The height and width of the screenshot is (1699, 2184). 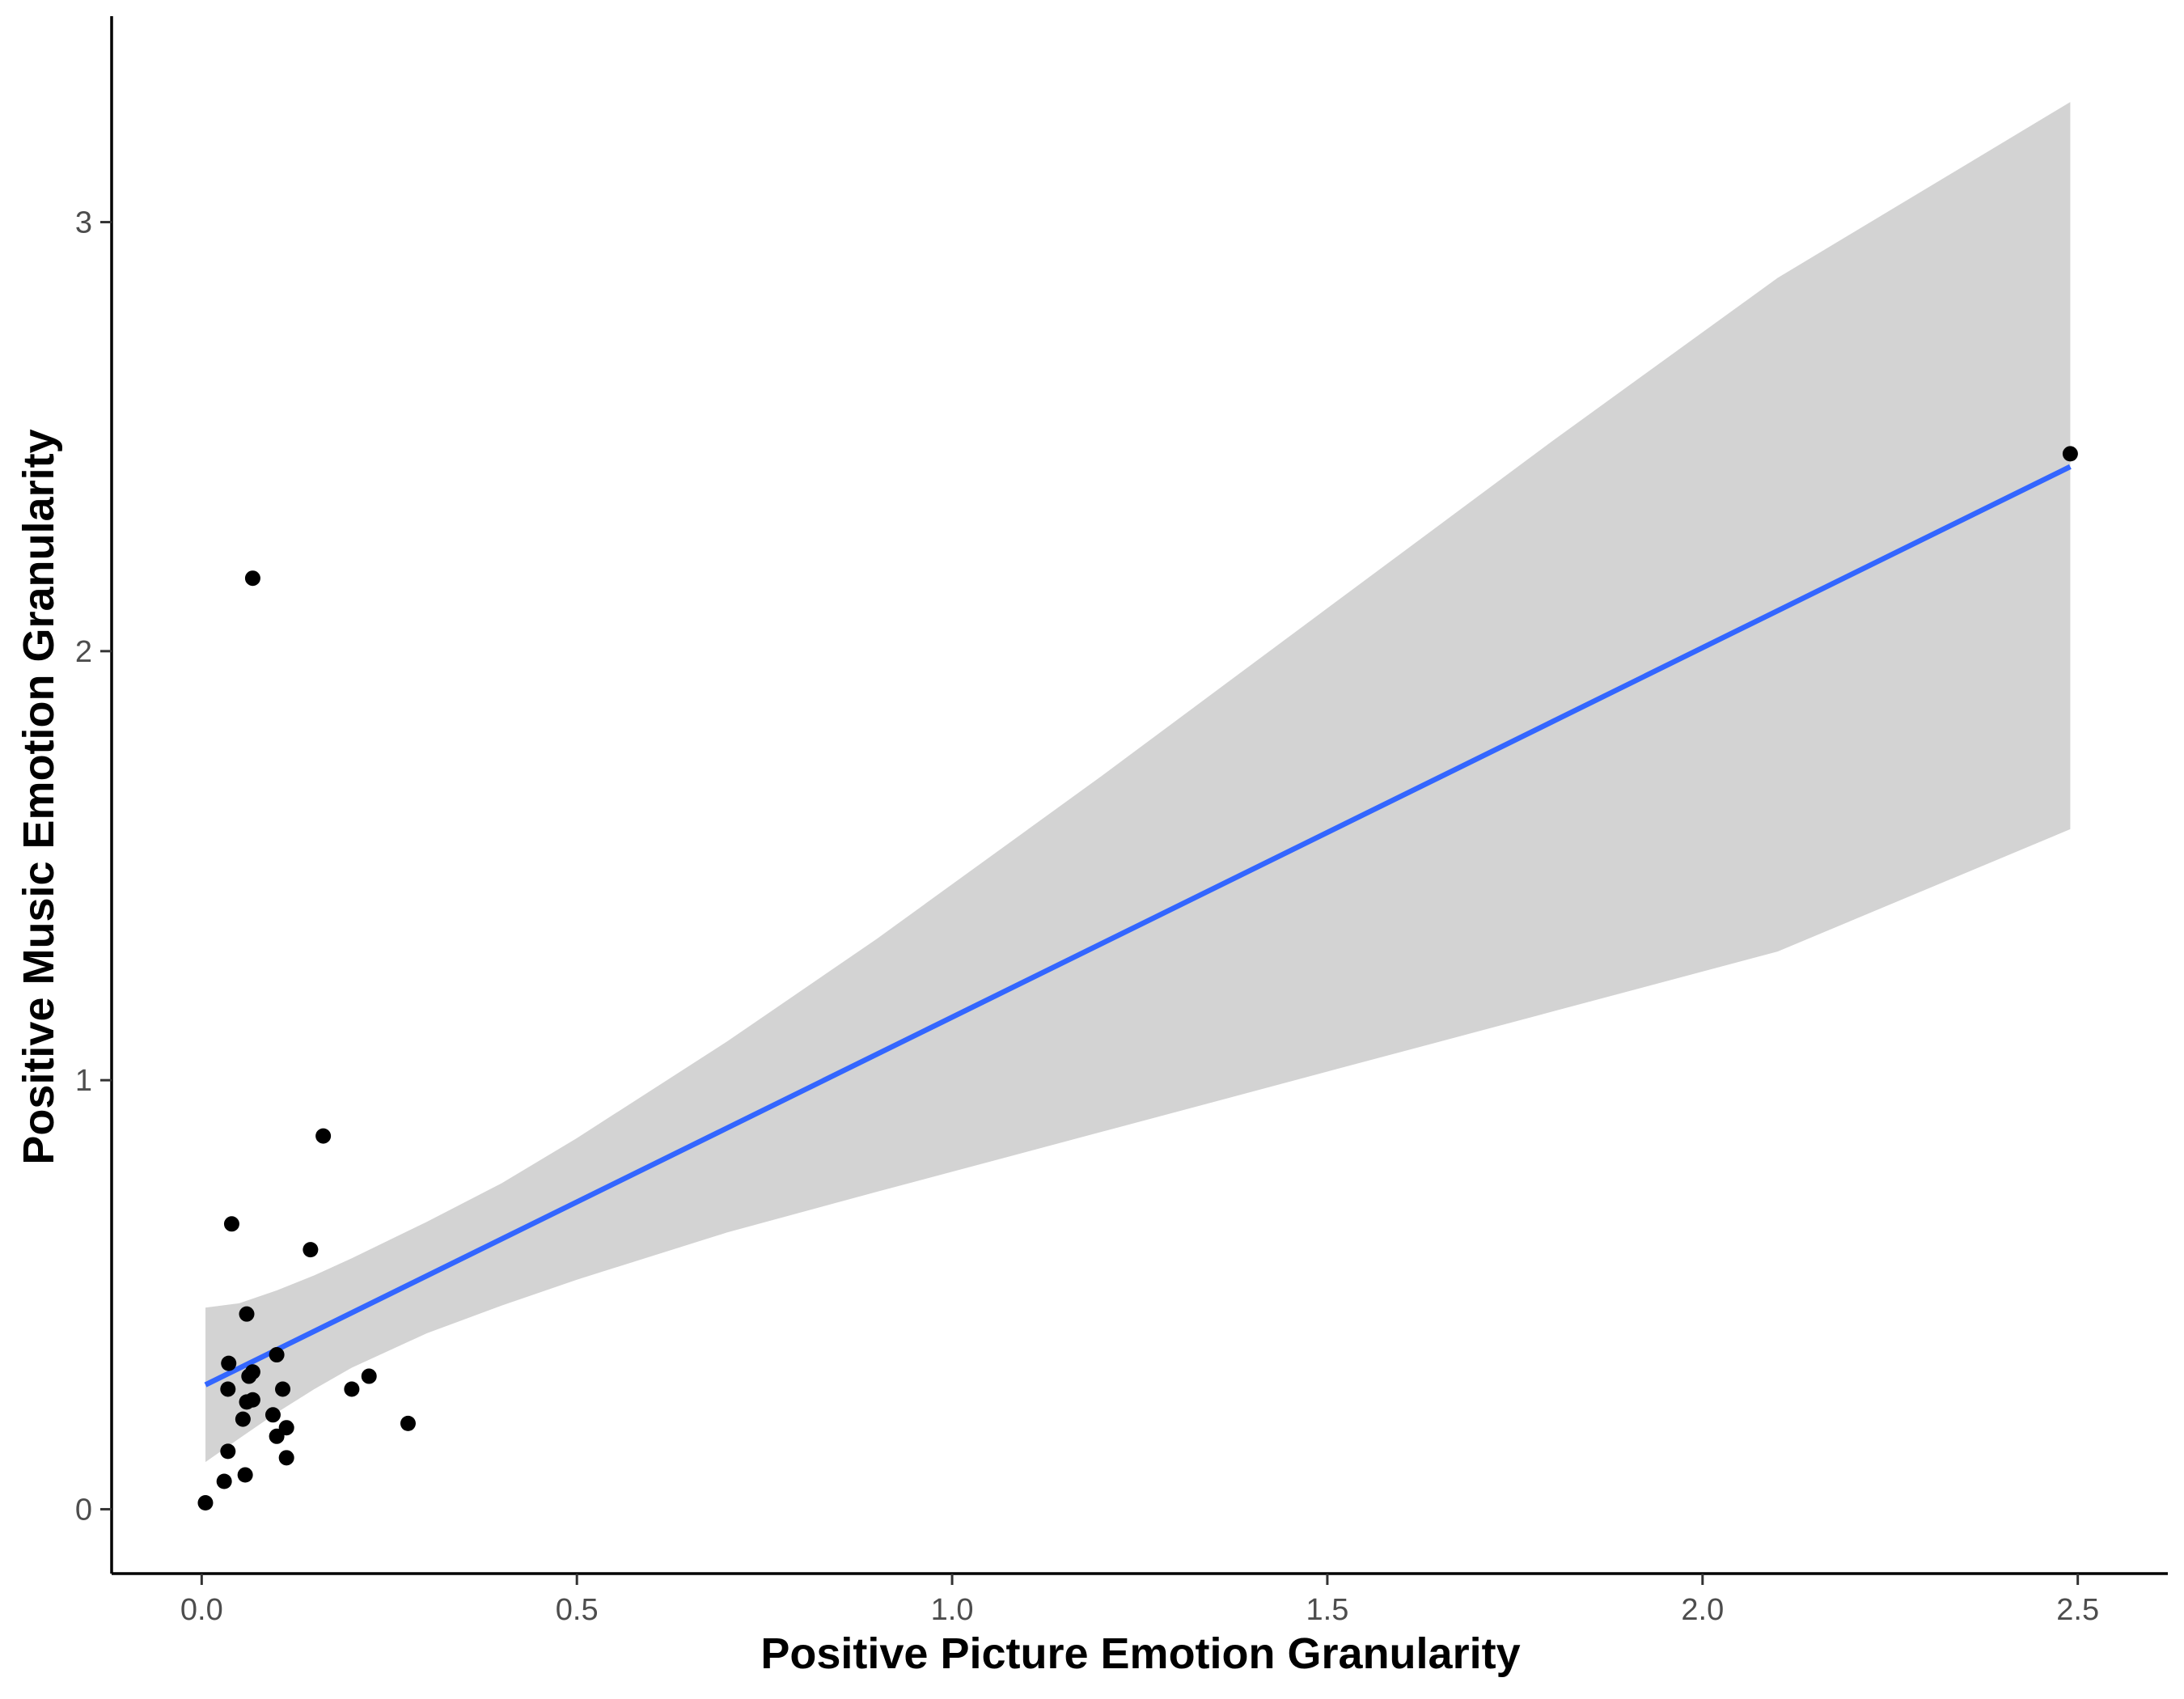 What do you see at coordinates (201, 1610) in the screenshot?
I see `x-tick-label: 0.0` at bounding box center [201, 1610].